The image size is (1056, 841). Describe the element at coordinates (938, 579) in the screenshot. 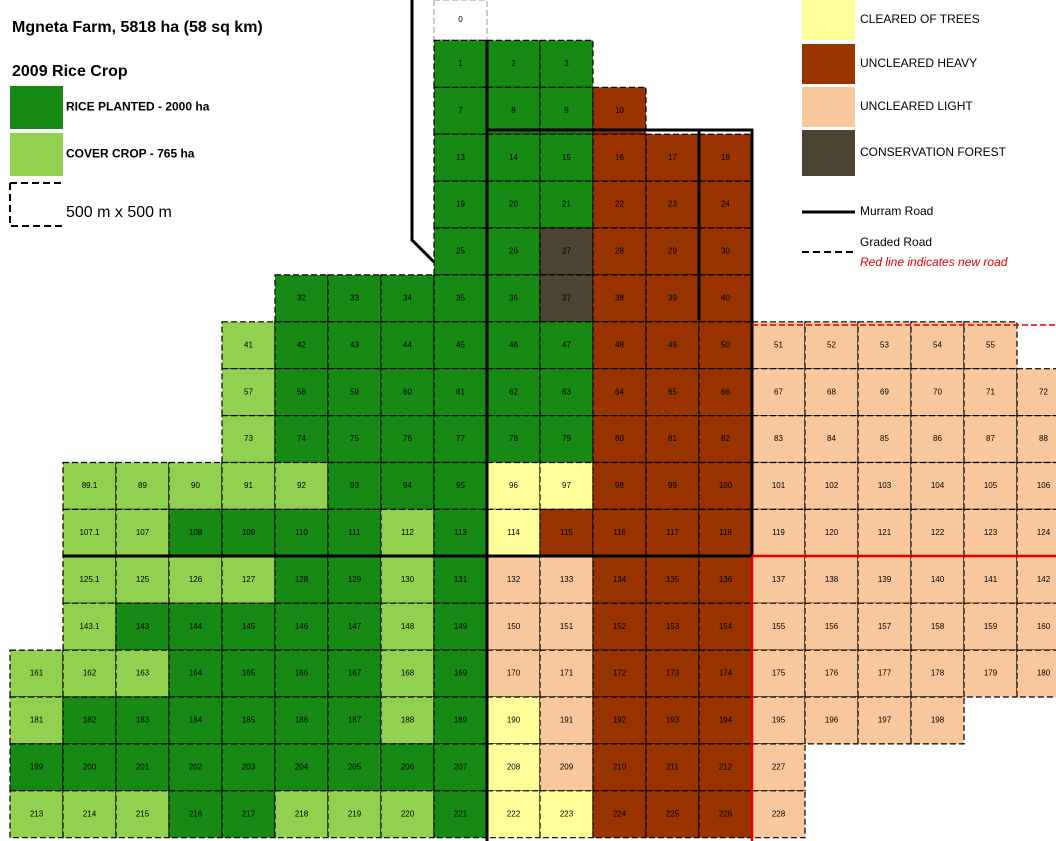

I see `plot-label: 140` at that location.